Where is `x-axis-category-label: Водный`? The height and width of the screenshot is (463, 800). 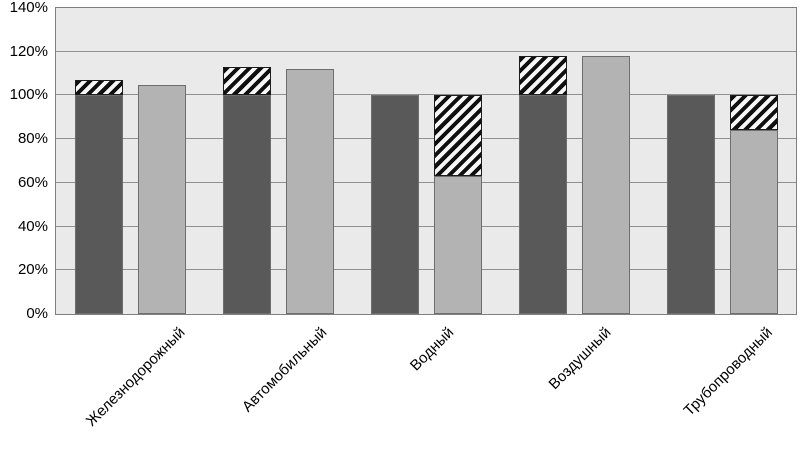 x-axis-category-label: Водный is located at coordinates (432, 349).